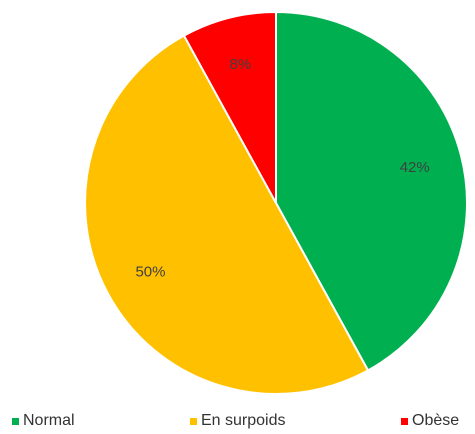 The width and height of the screenshot is (475, 434). What do you see at coordinates (15, 421) in the screenshot?
I see `legend-swatch-normal` at bounding box center [15, 421].